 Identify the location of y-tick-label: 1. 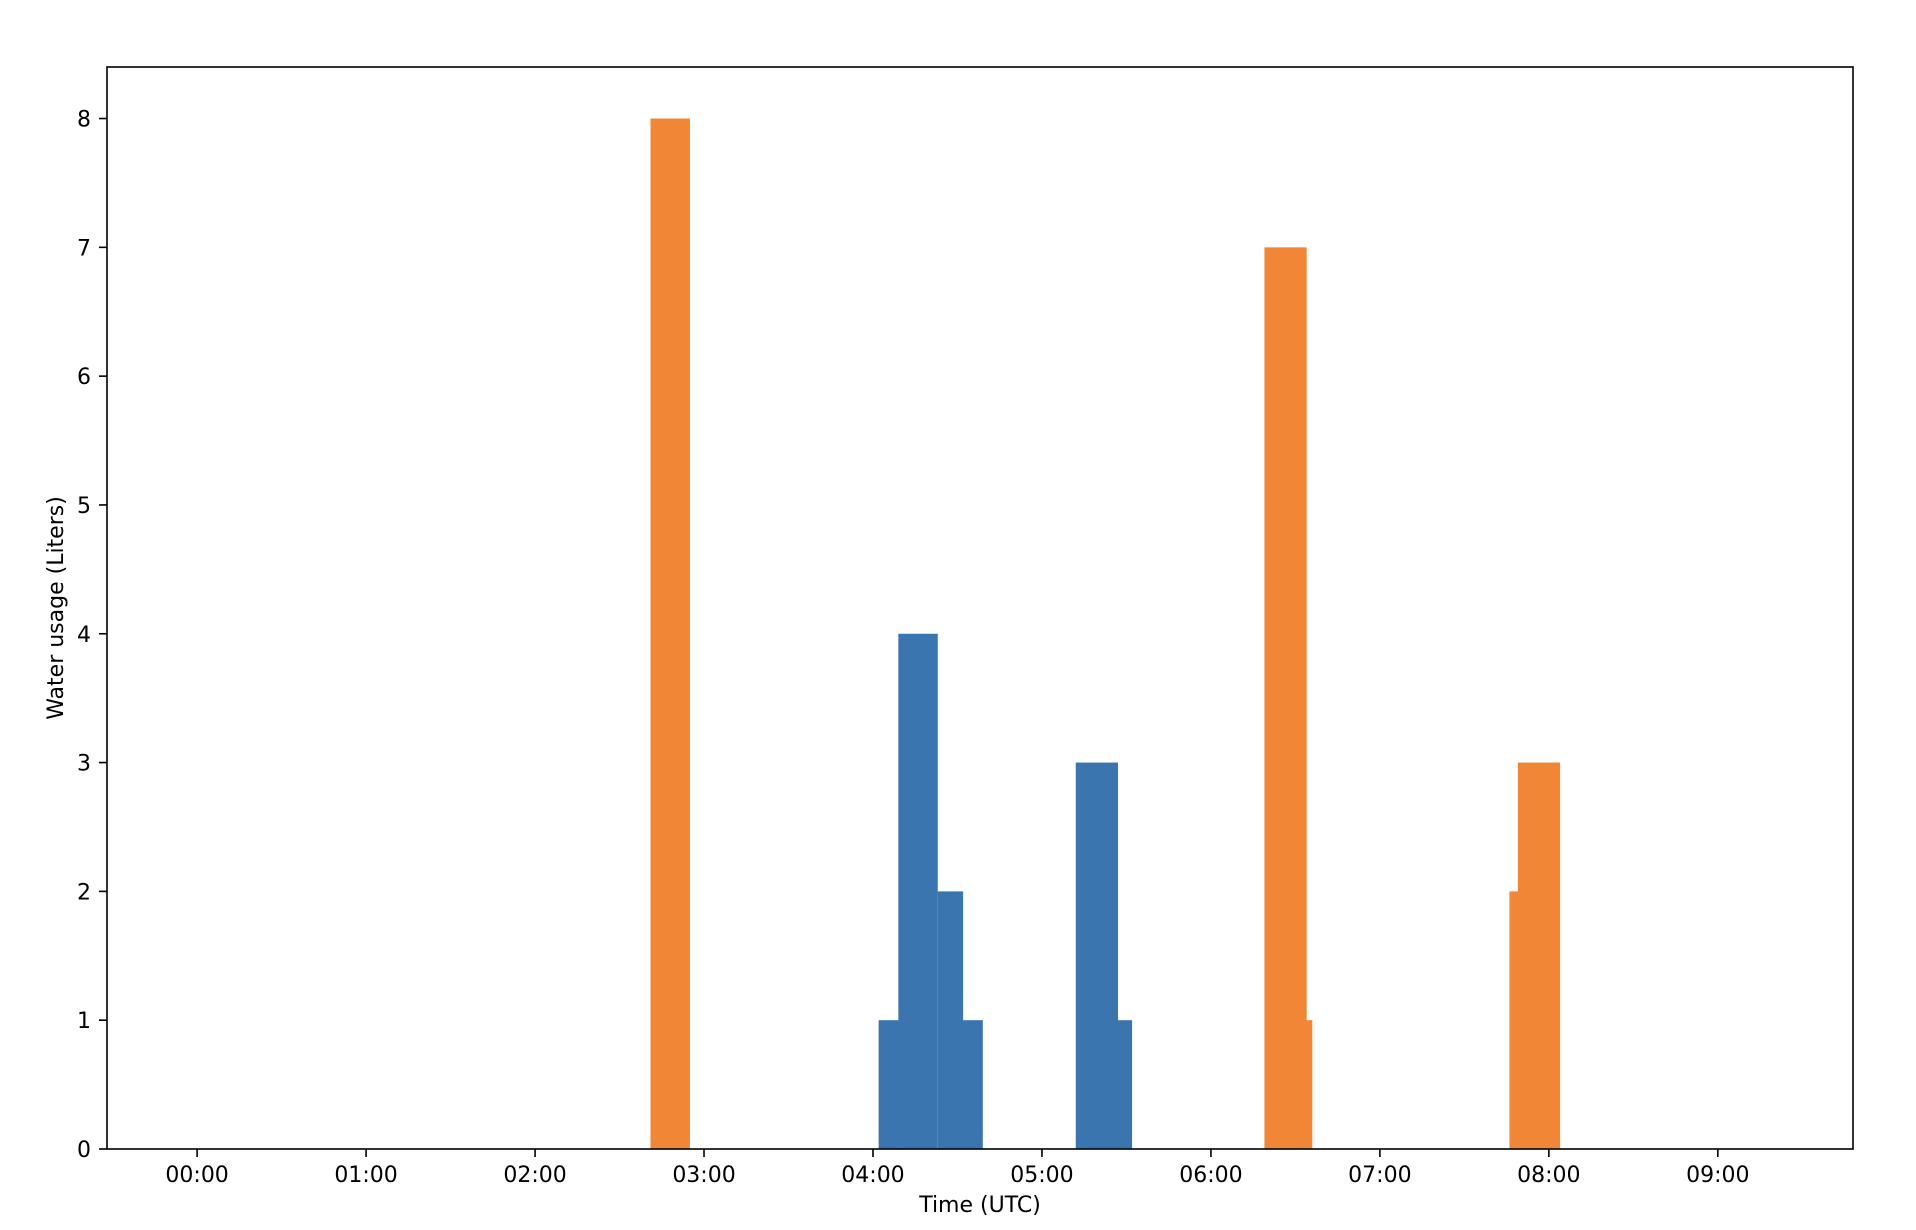
(84, 1021).